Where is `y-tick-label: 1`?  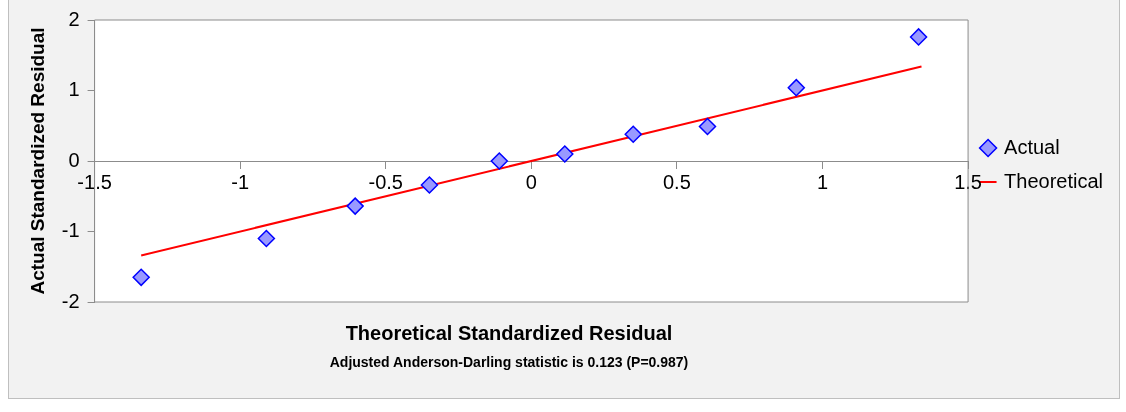
y-tick-label: 1 is located at coordinates (74, 89).